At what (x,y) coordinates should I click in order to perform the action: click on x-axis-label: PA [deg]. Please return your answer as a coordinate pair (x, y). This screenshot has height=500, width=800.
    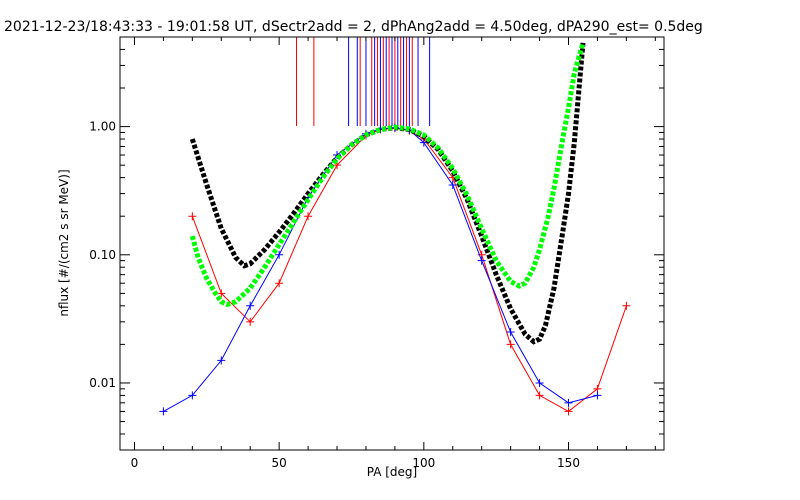
    Looking at the image, I should click on (392, 472).